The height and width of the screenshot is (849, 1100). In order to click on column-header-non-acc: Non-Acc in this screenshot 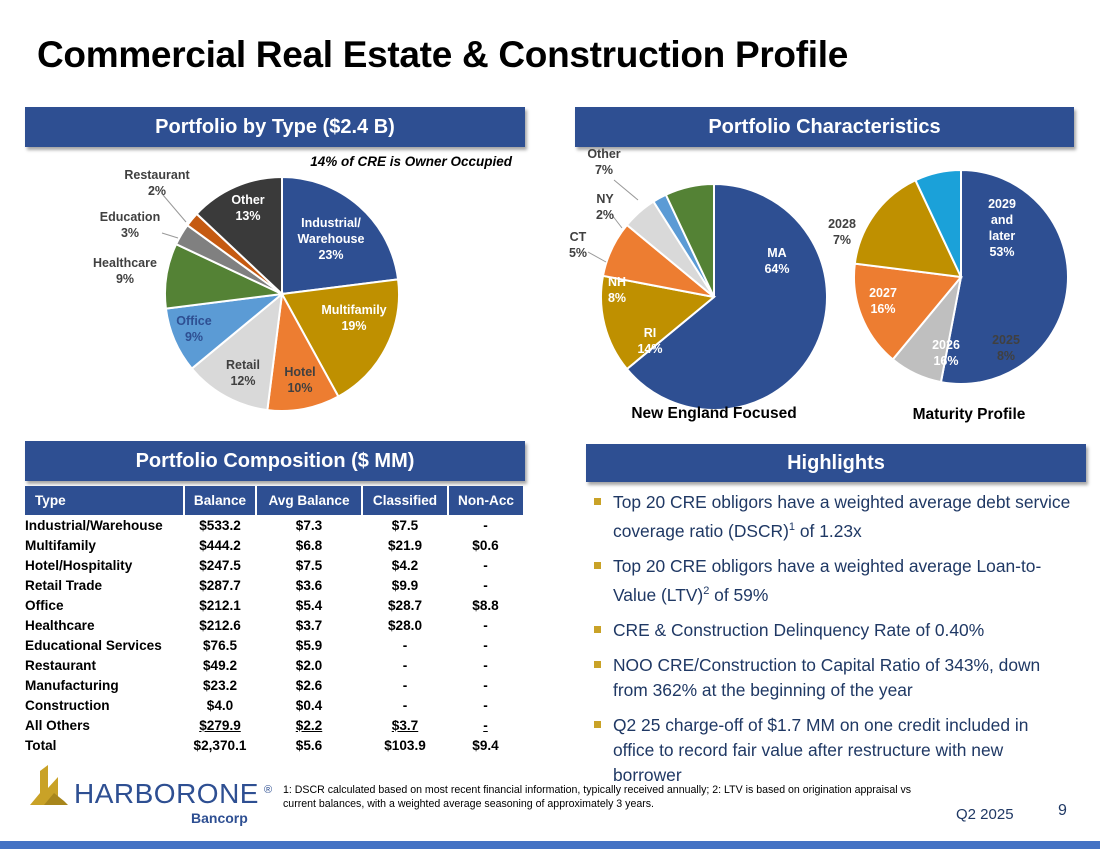, I will do `click(485, 500)`.